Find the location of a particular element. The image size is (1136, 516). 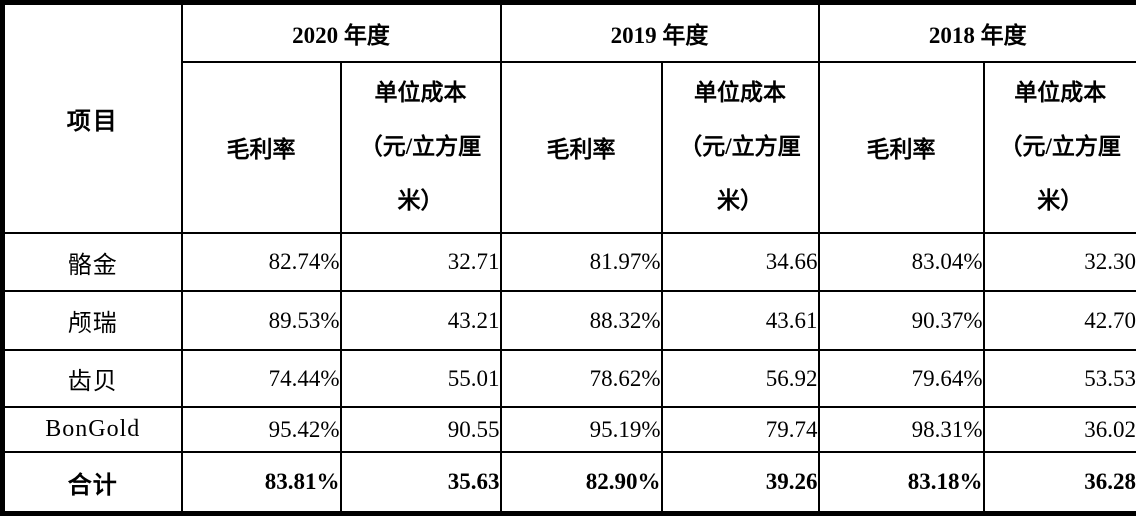

unit-cost-header-2018: 单位成本 （元/立方厘 米） is located at coordinates (1059, 147).